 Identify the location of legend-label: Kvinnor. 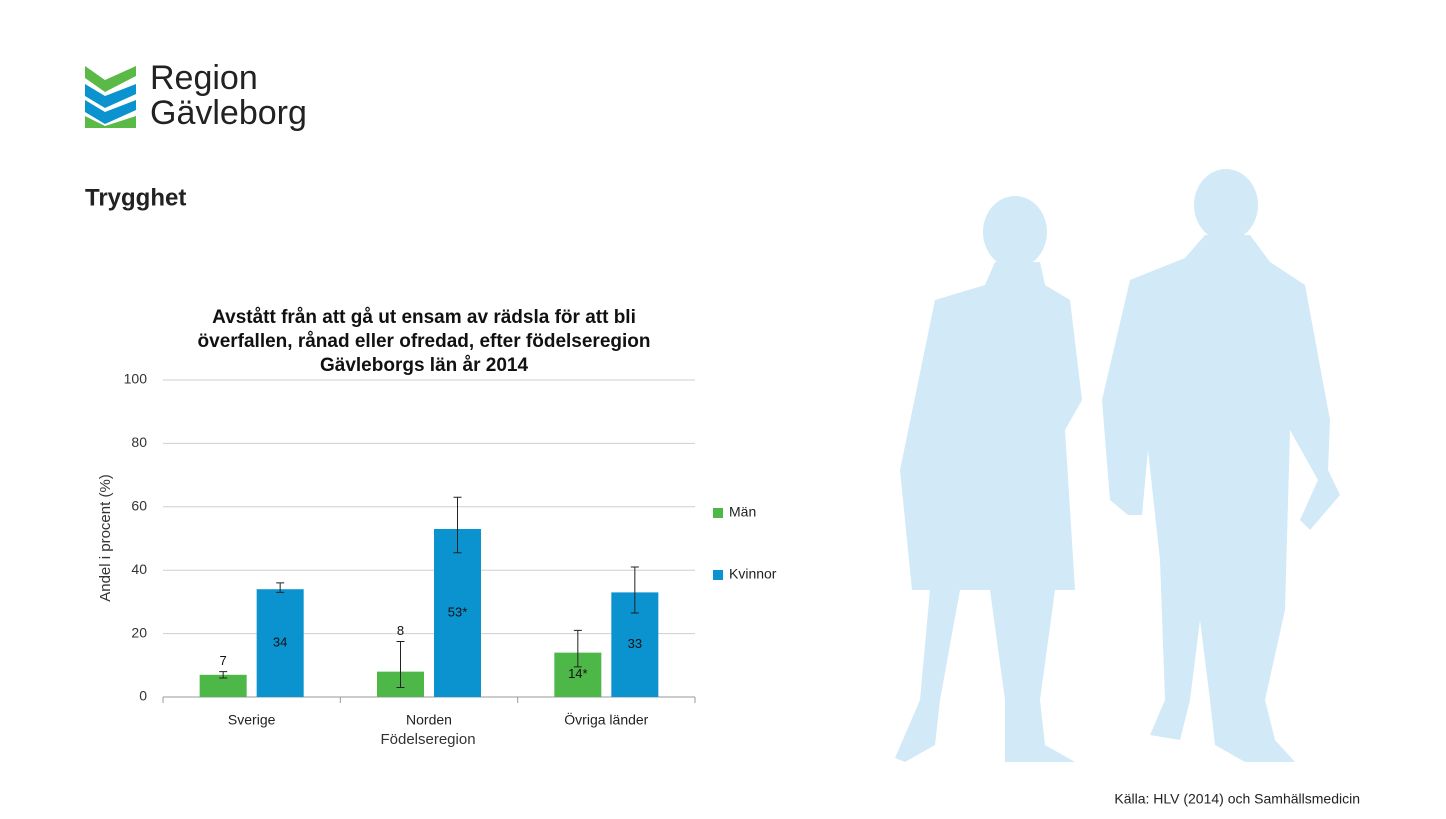
(753, 574).